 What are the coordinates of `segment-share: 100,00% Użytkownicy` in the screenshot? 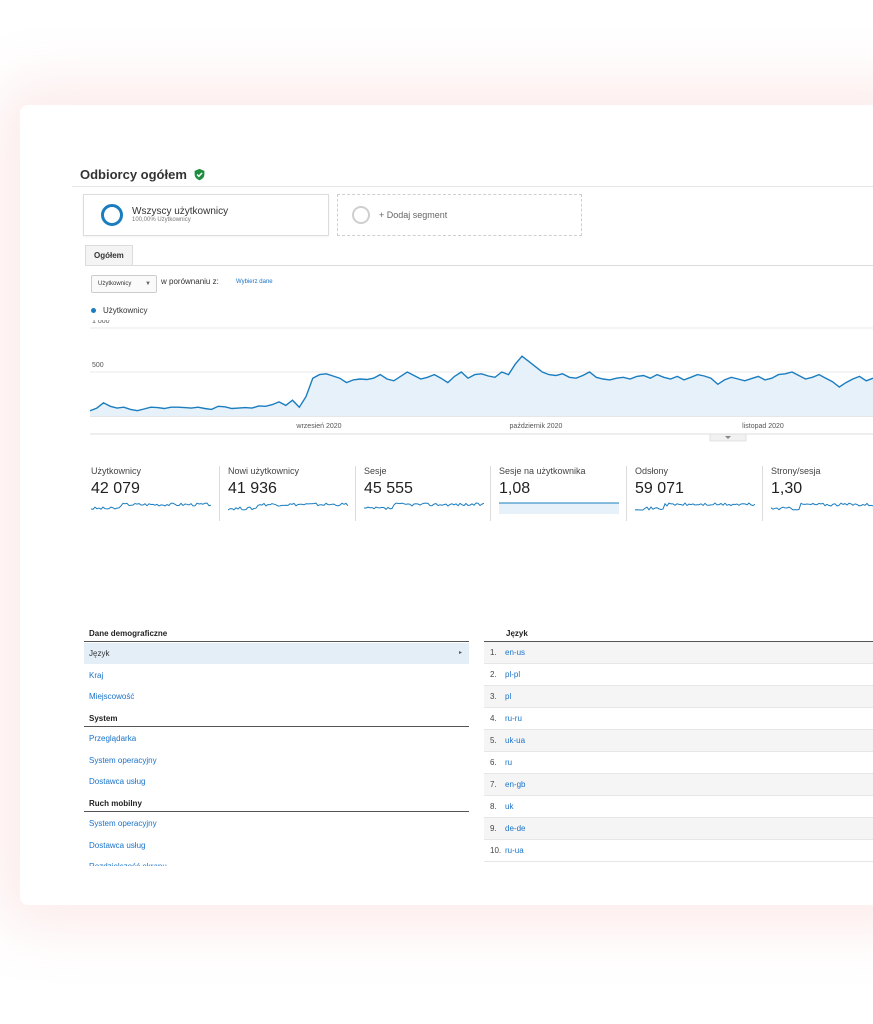 It's located at (161, 220).